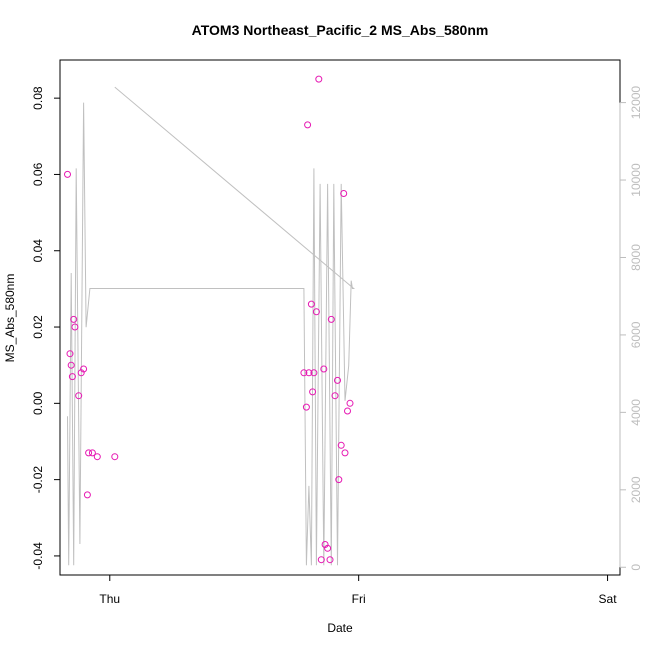 This screenshot has width=650, height=650. I want to click on y-tick-label: 0.04, so click(38, 251).